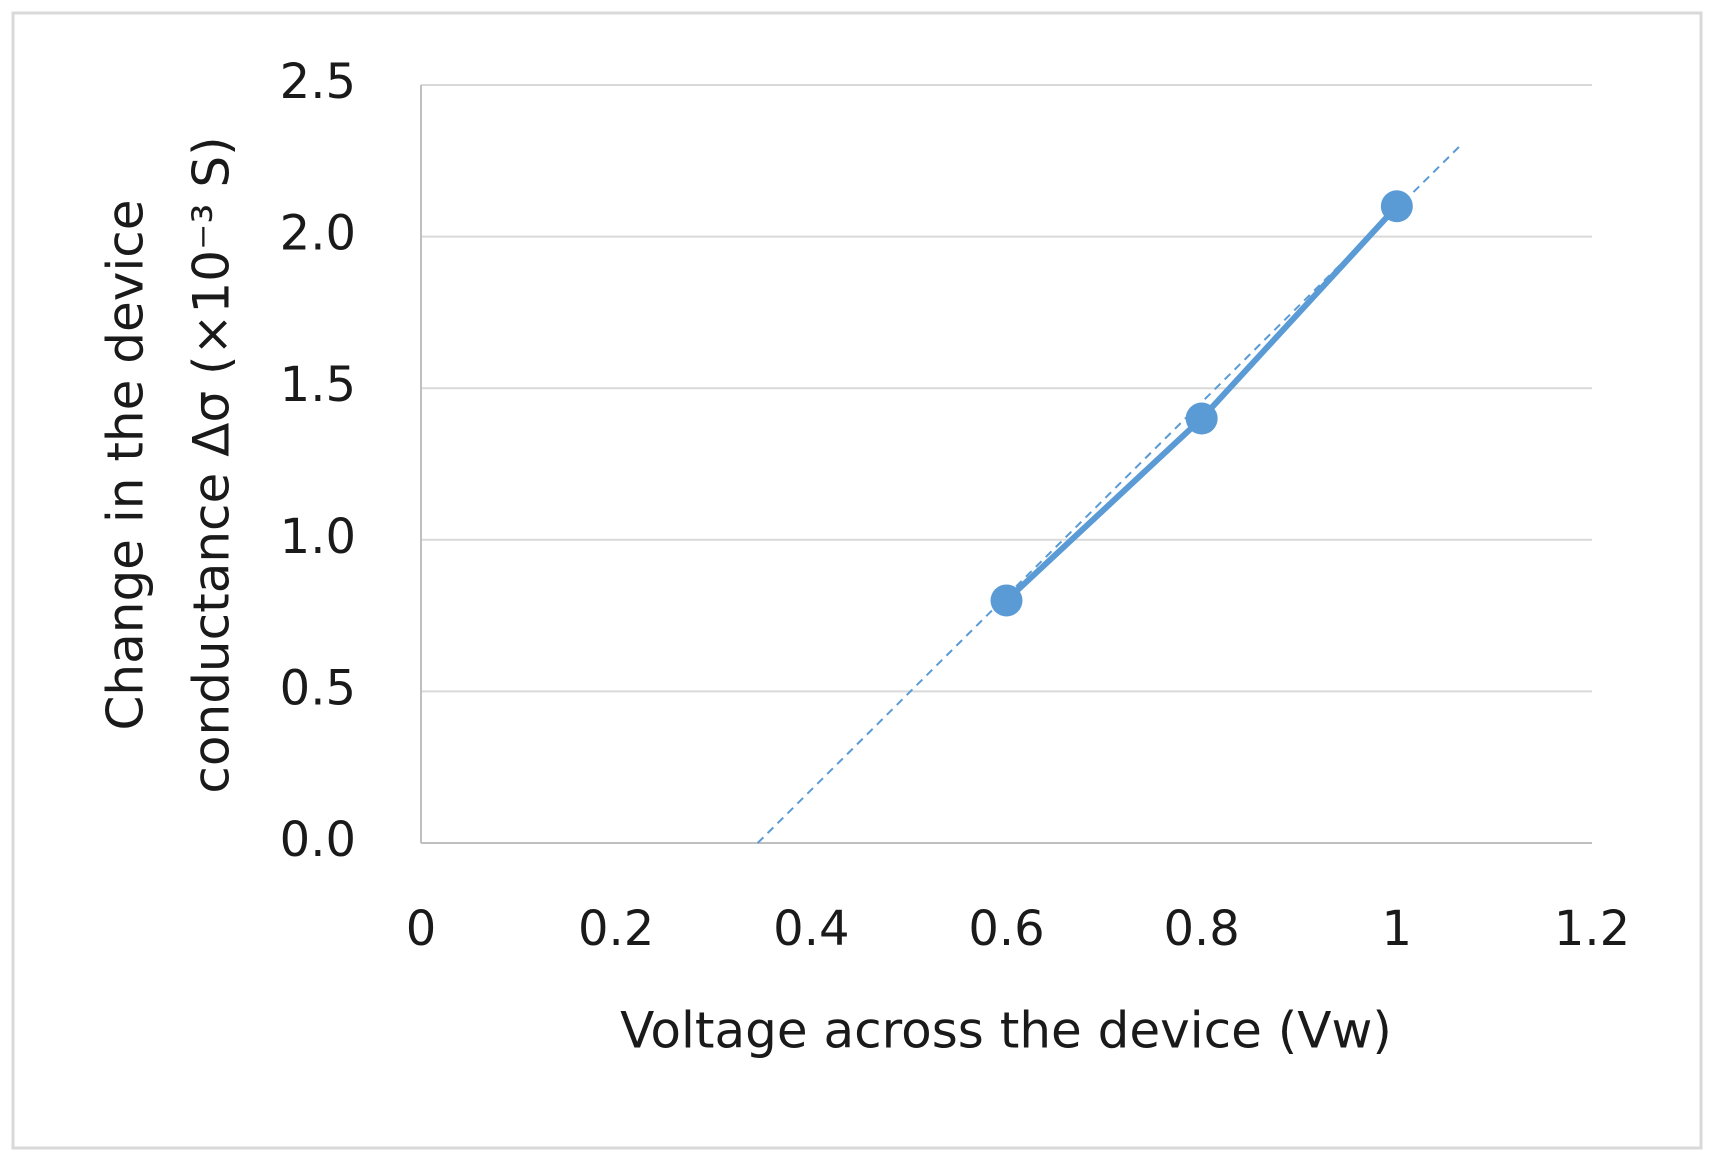 The height and width of the screenshot is (1162, 1715). I want to click on x-tick-label: 0.6, so click(1006, 929).